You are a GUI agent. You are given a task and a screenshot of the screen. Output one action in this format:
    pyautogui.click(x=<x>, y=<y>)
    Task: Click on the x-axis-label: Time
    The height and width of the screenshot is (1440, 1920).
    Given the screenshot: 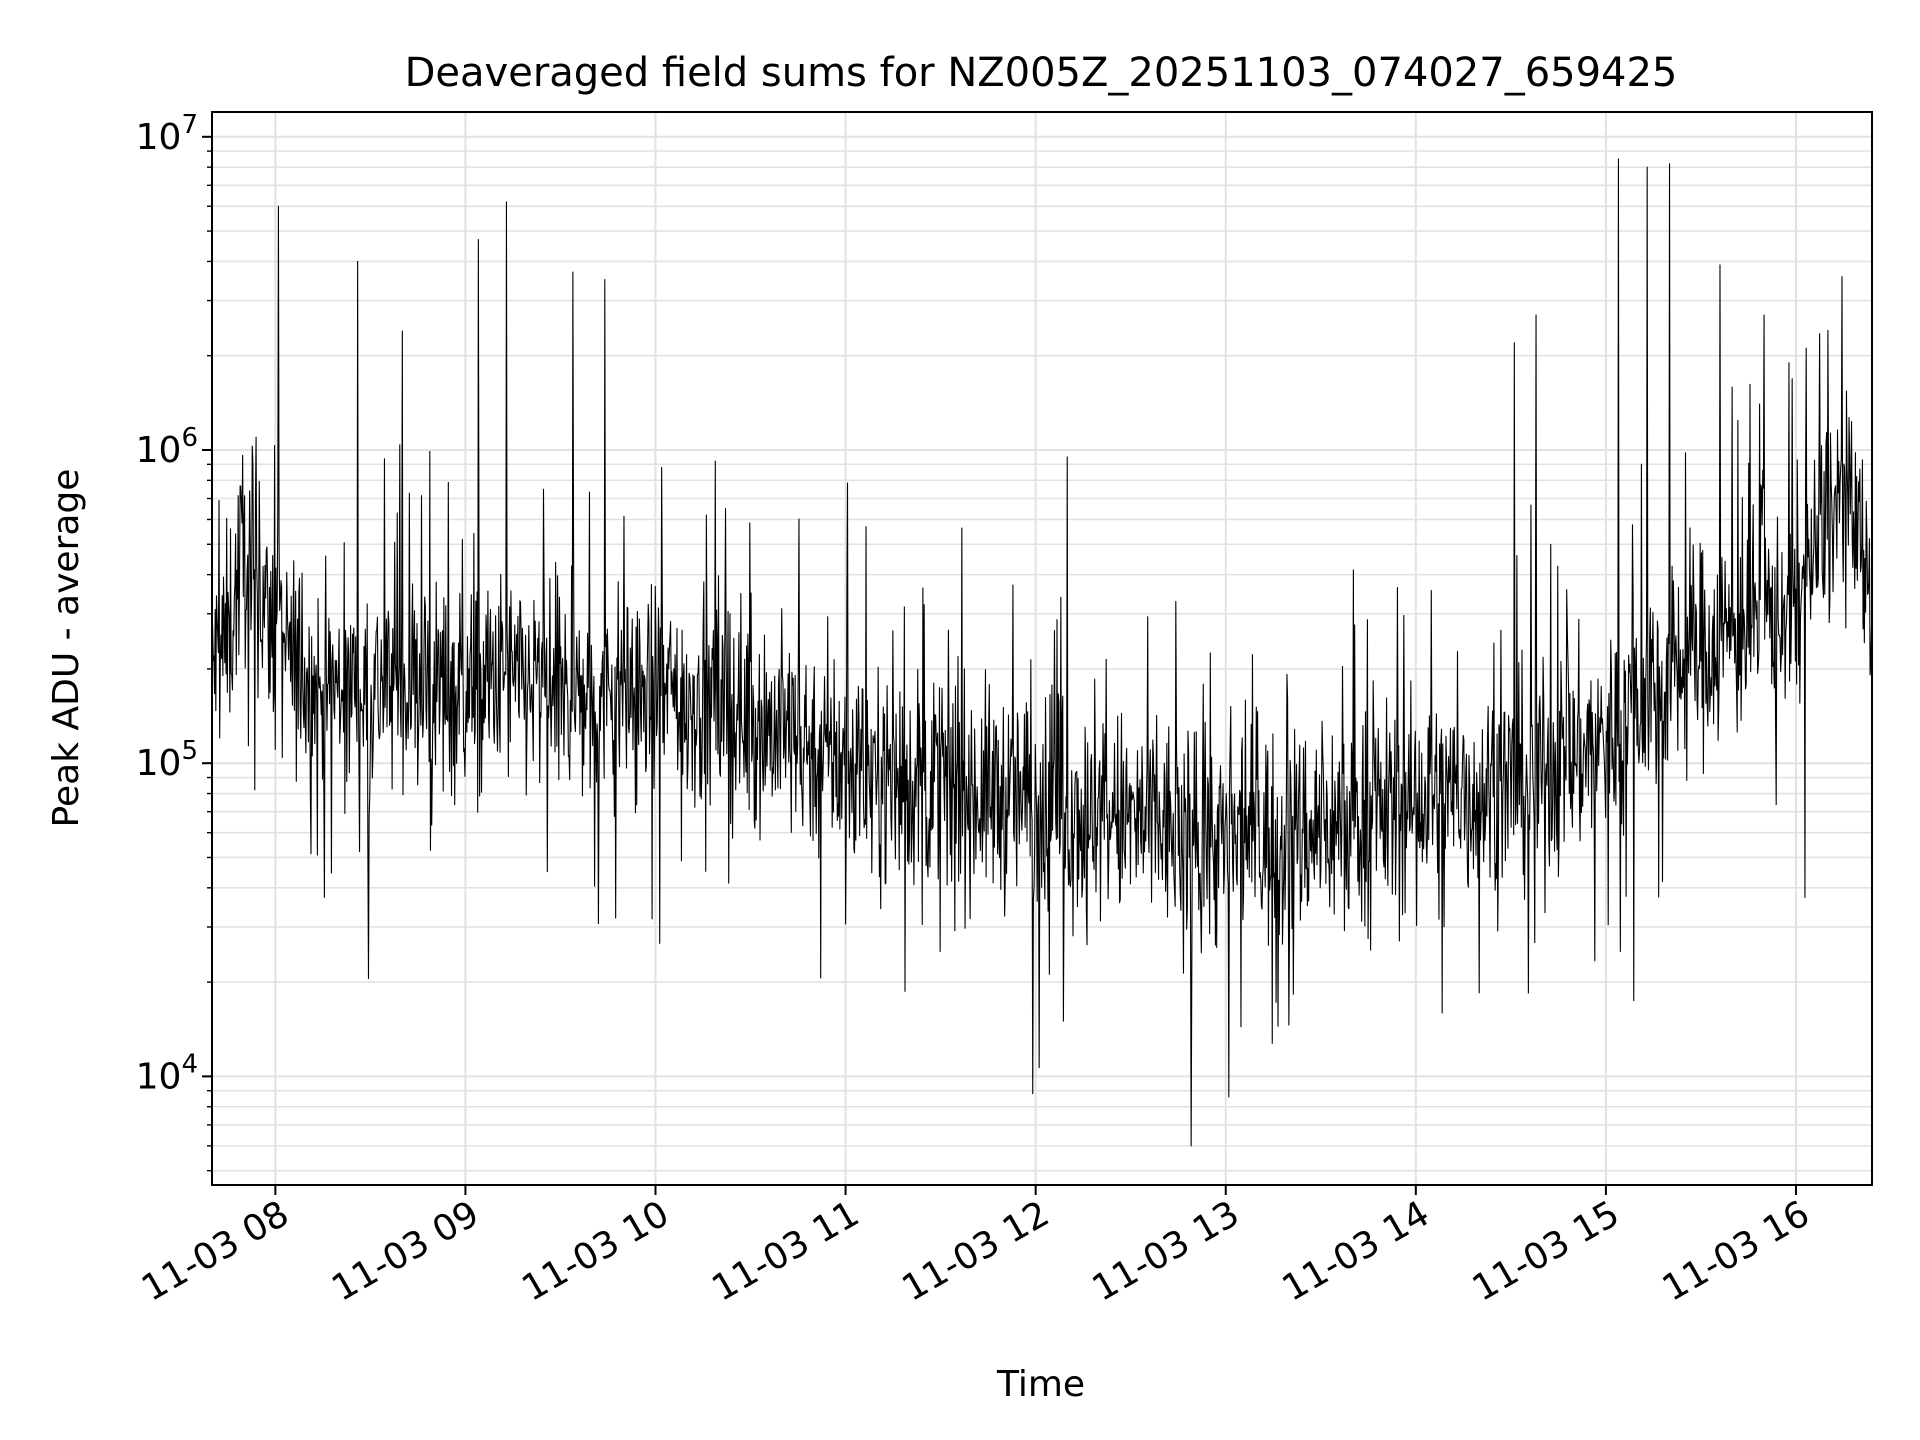 What is the action you would take?
    pyautogui.click(x=1040, y=1384)
    